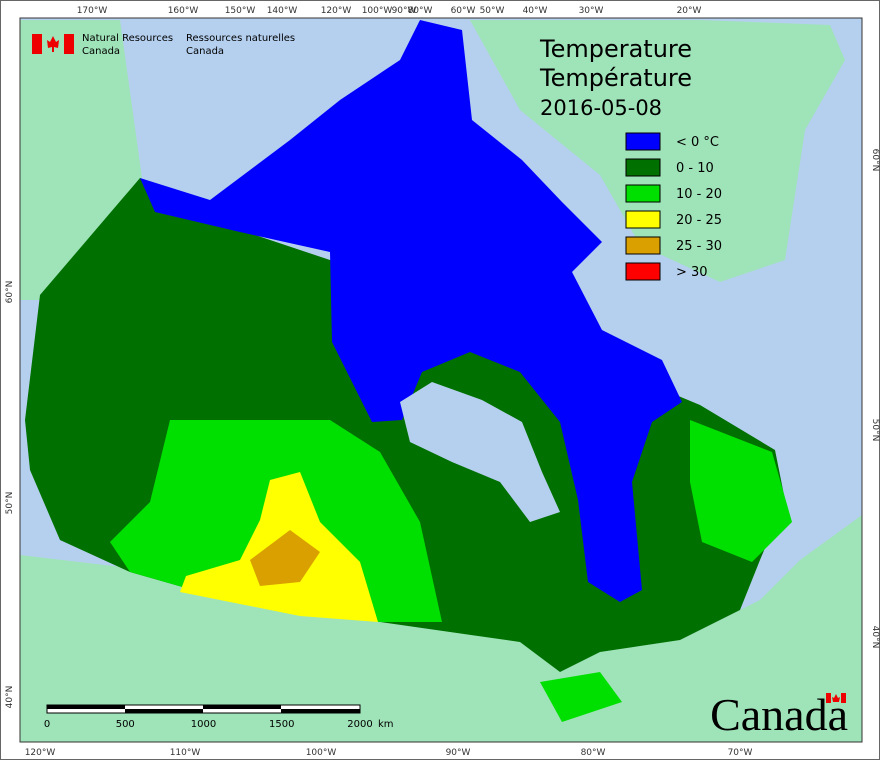 This screenshot has height=760, width=880. Describe the element at coordinates (127, 38) in the screenshot. I see `agency-en: Natural Resources` at that location.